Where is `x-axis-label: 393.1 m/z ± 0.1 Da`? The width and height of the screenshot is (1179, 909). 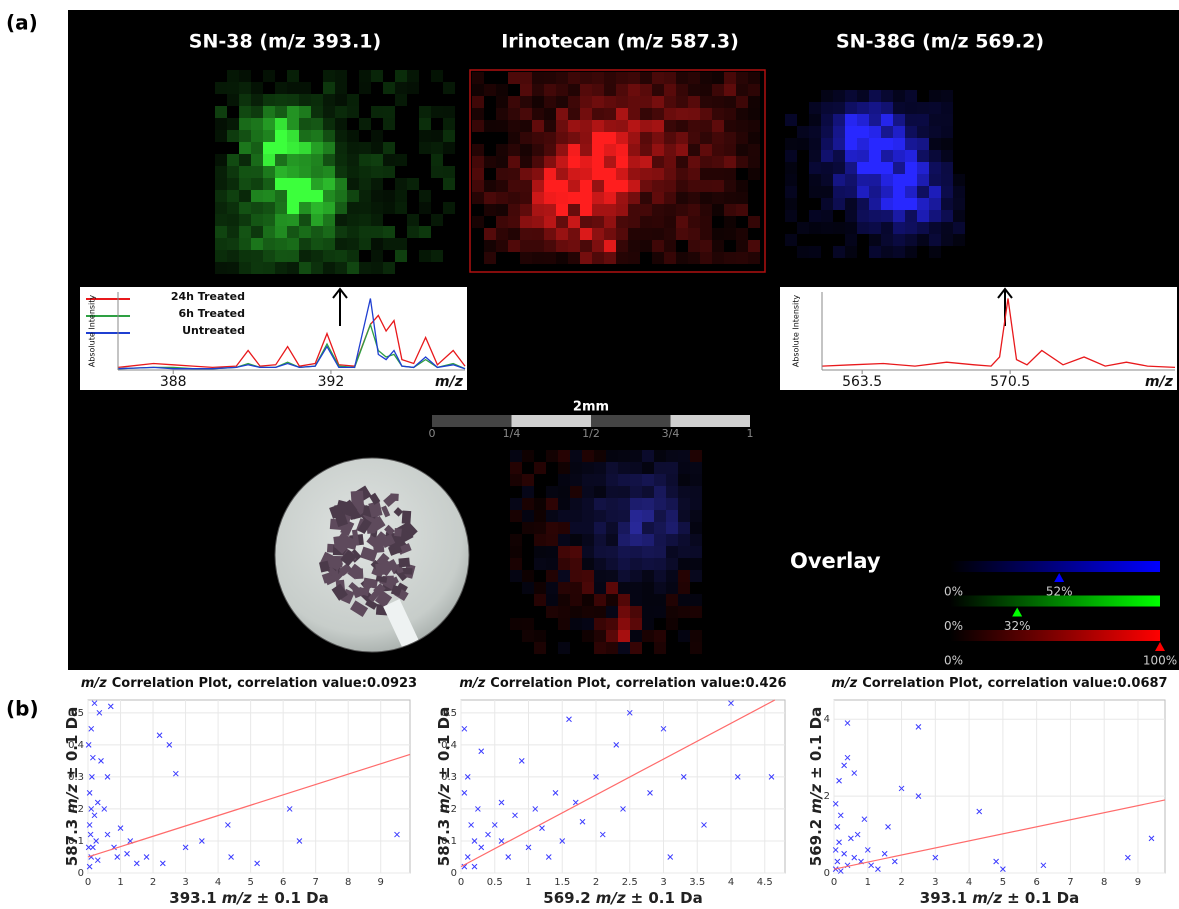
x-axis-label: 393.1 m/z ± 0.1 Da is located at coordinates (999, 898).